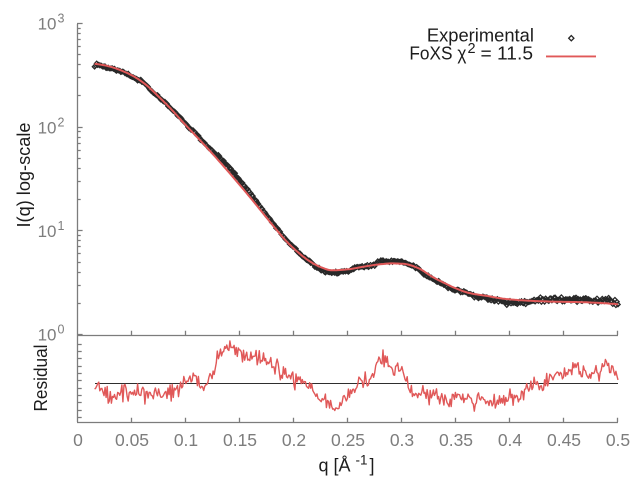 The height and width of the screenshot is (485, 640). I want to click on svg-text: q [Å, so click(335, 466).